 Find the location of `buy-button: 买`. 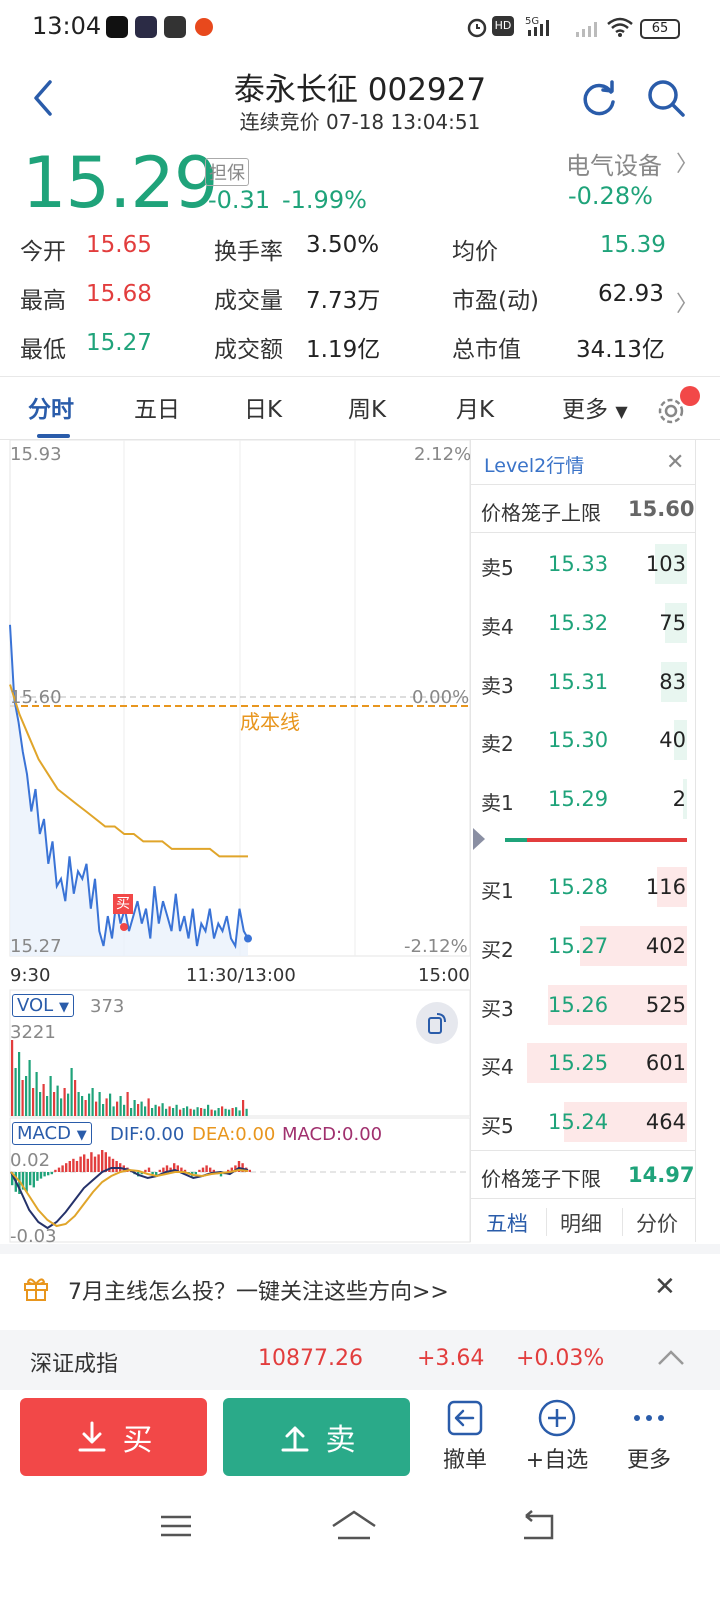

buy-button: 买 is located at coordinates (113, 1437).